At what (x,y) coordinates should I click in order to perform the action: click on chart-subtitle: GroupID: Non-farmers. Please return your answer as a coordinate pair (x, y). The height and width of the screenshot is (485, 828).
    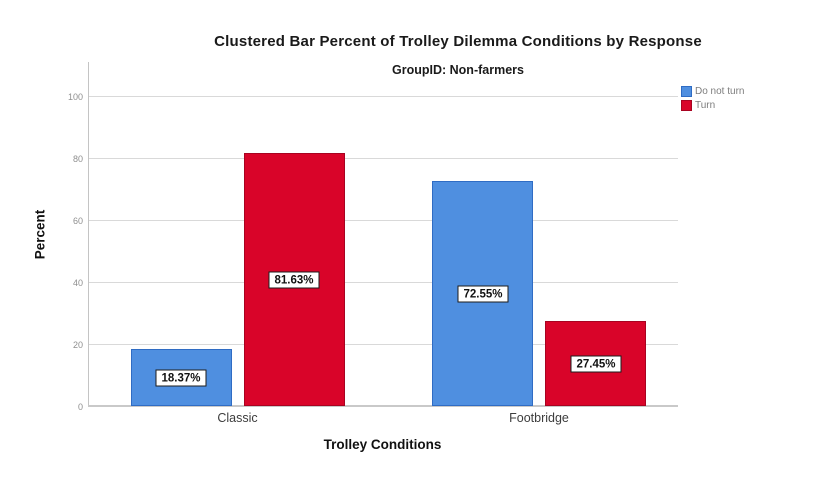
    Looking at the image, I should click on (458, 70).